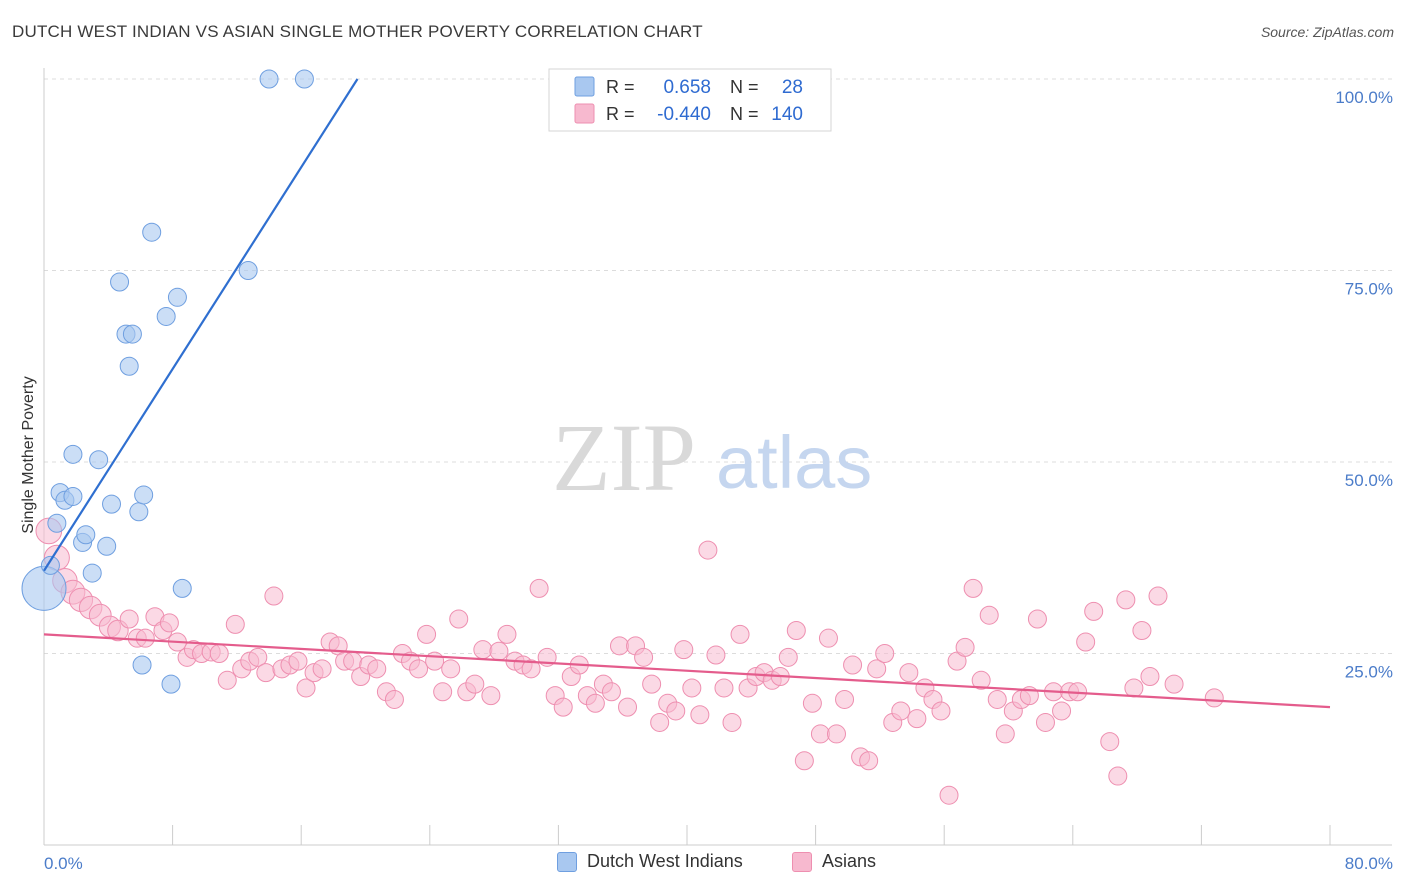 Image resolution: width=1406 pixels, height=892 pixels. Describe the element at coordinates (687, 87) in the screenshot. I see `legend-r-value-1: 0.658` at that location.